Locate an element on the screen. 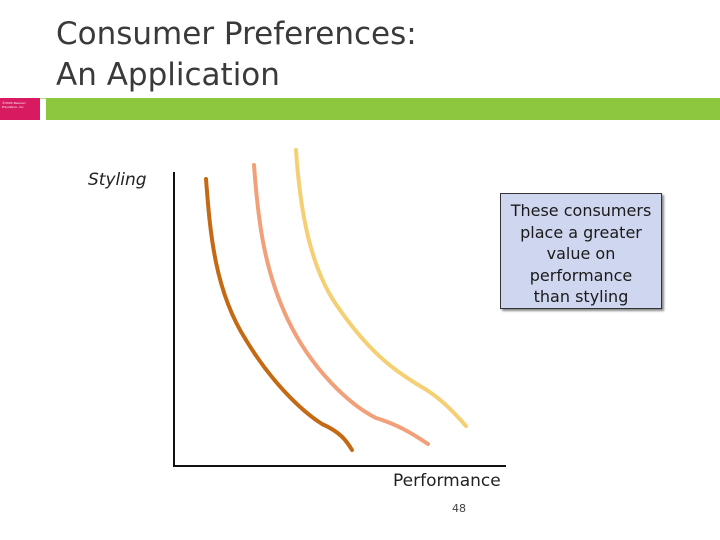 The image size is (720, 540). page-number: 48 is located at coordinates (459, 508).